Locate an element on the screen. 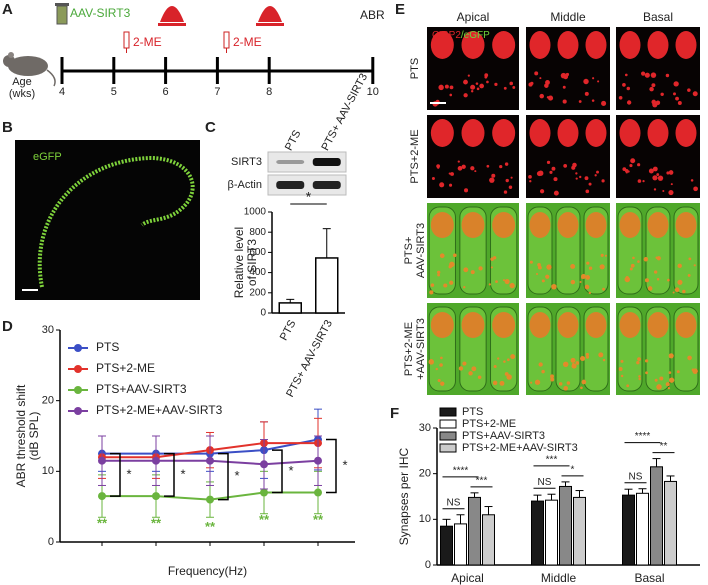  age-label: 7 is located at coordinates (217, 92).